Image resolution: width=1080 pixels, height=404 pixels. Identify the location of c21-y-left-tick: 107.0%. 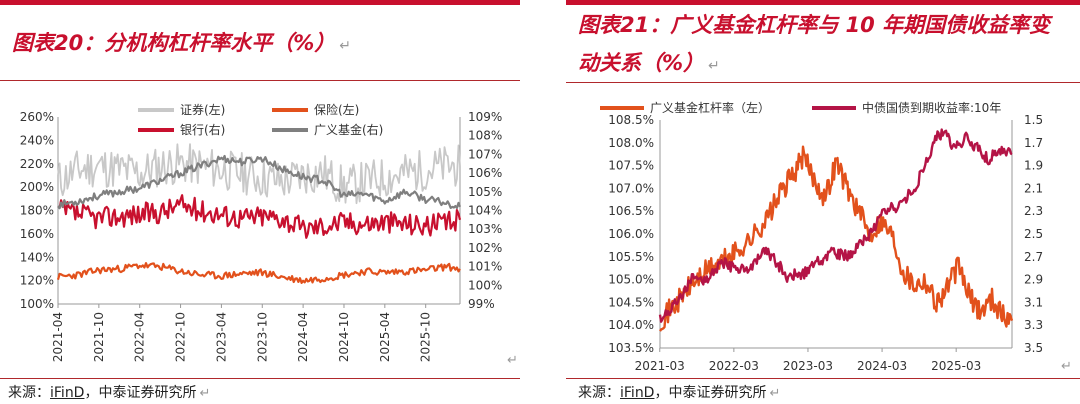
(631, 188).